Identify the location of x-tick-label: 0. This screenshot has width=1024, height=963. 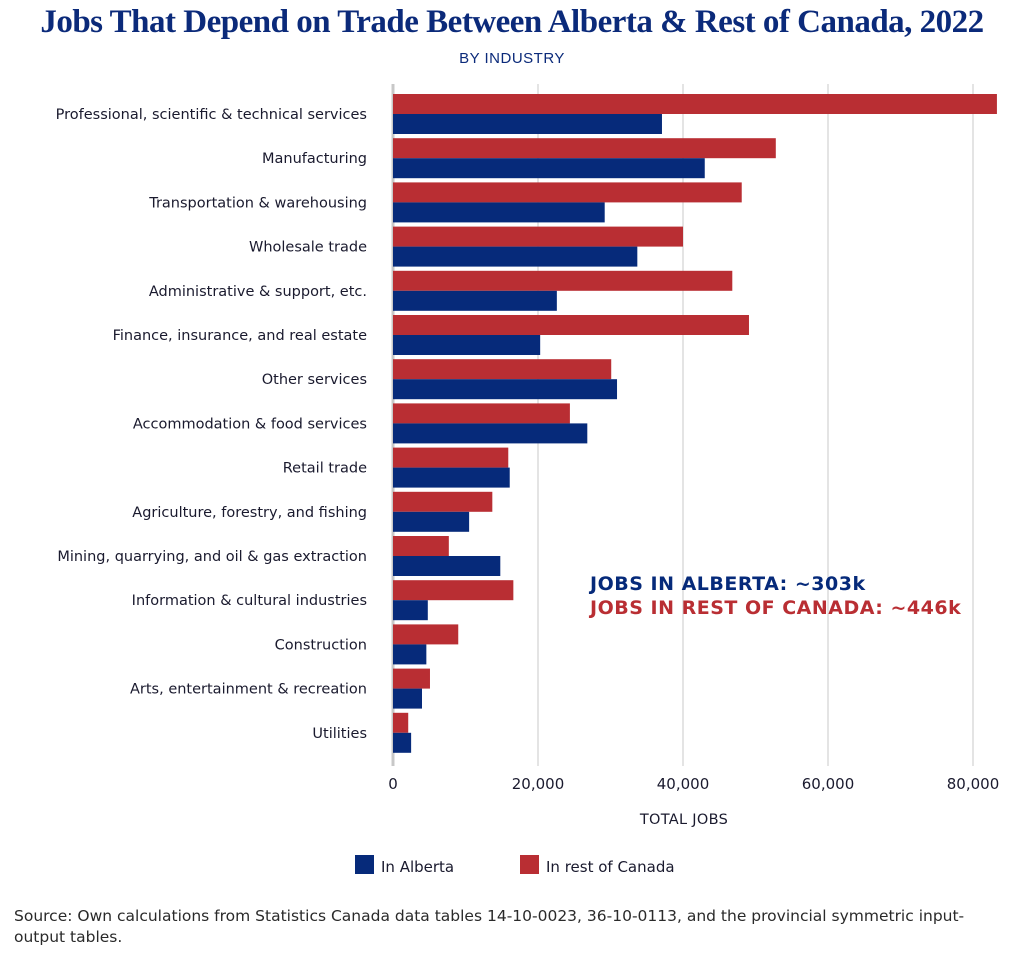
(393, 784).